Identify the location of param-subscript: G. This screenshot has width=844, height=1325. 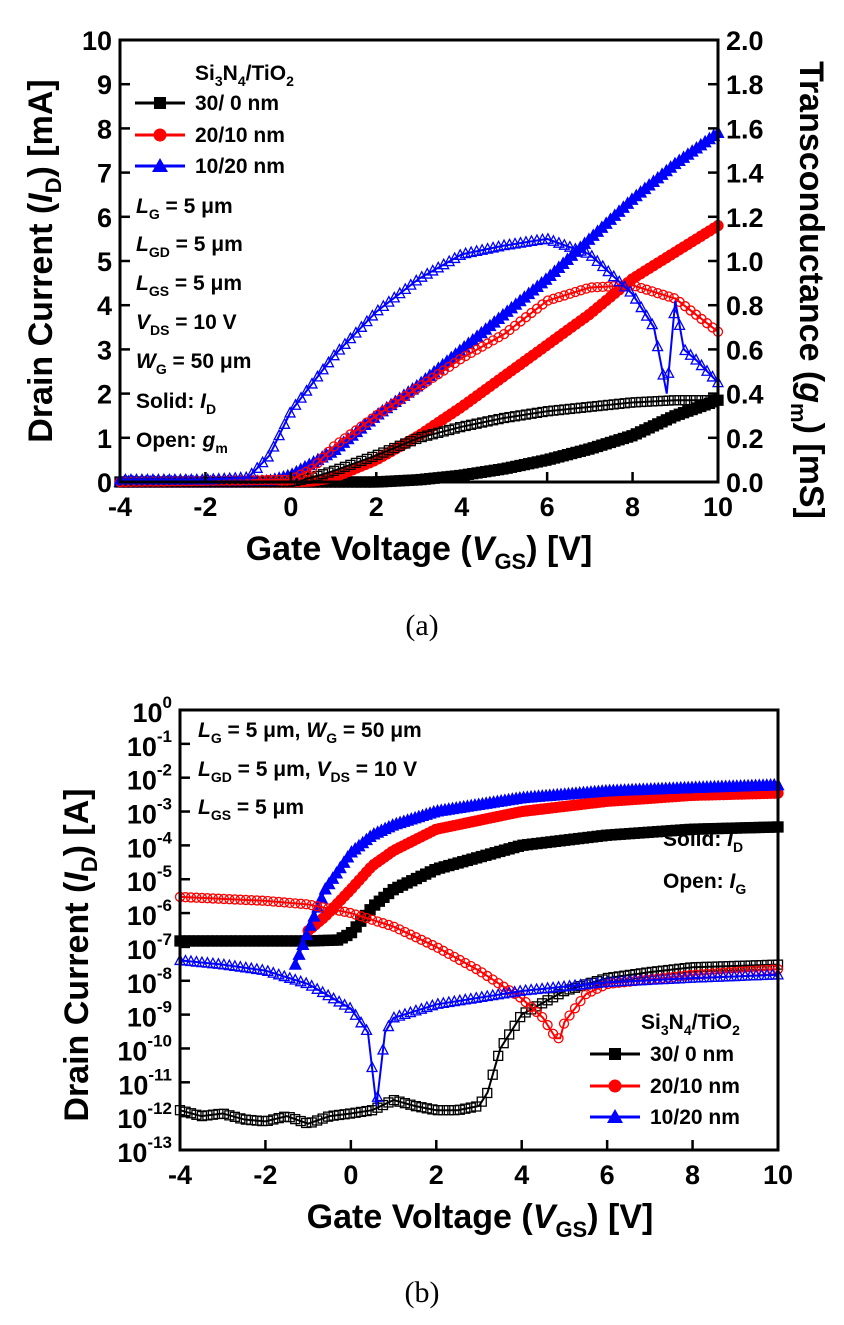
(216, 738).